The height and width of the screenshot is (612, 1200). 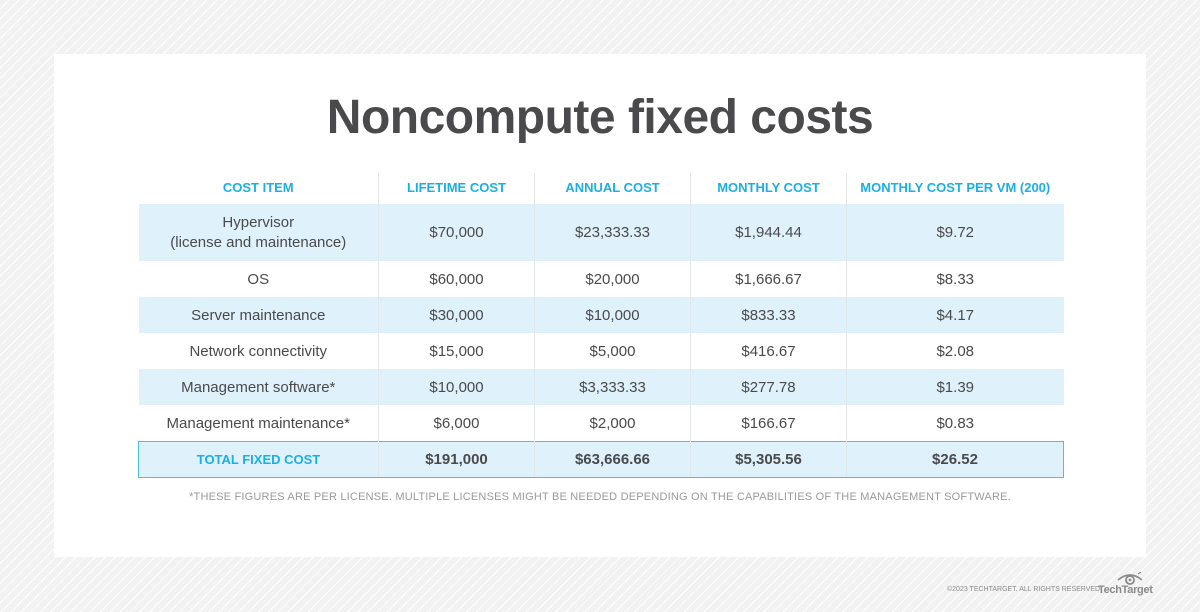 I want to click on total-per-vm: $26.52, so click(x=955, y=459).